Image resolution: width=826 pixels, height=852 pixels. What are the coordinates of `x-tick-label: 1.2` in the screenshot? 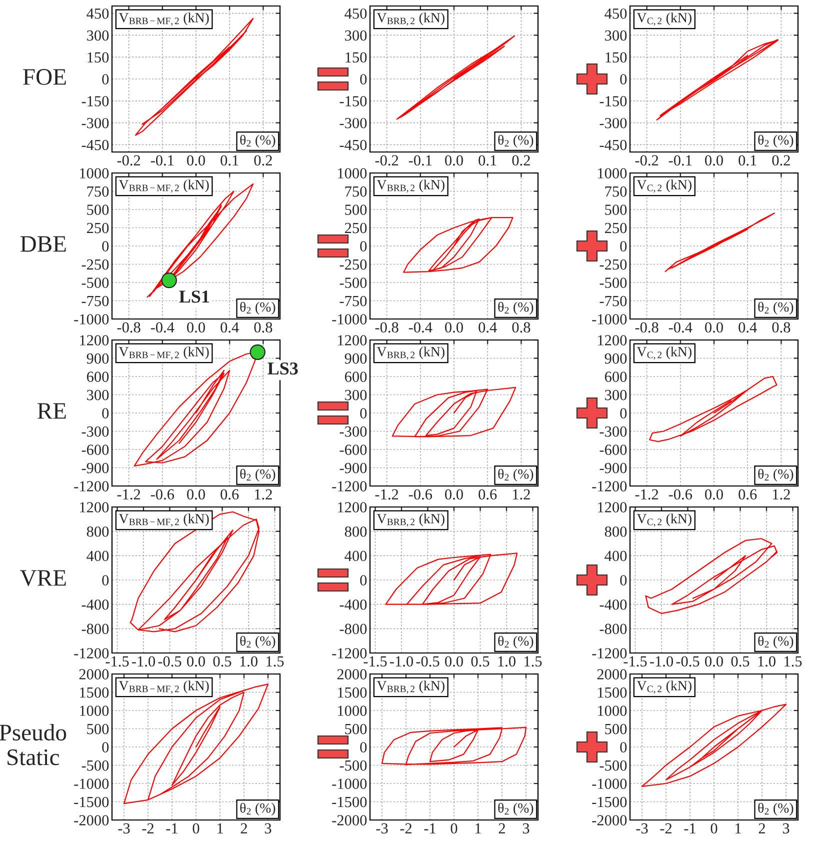 It's located at (781, 494).